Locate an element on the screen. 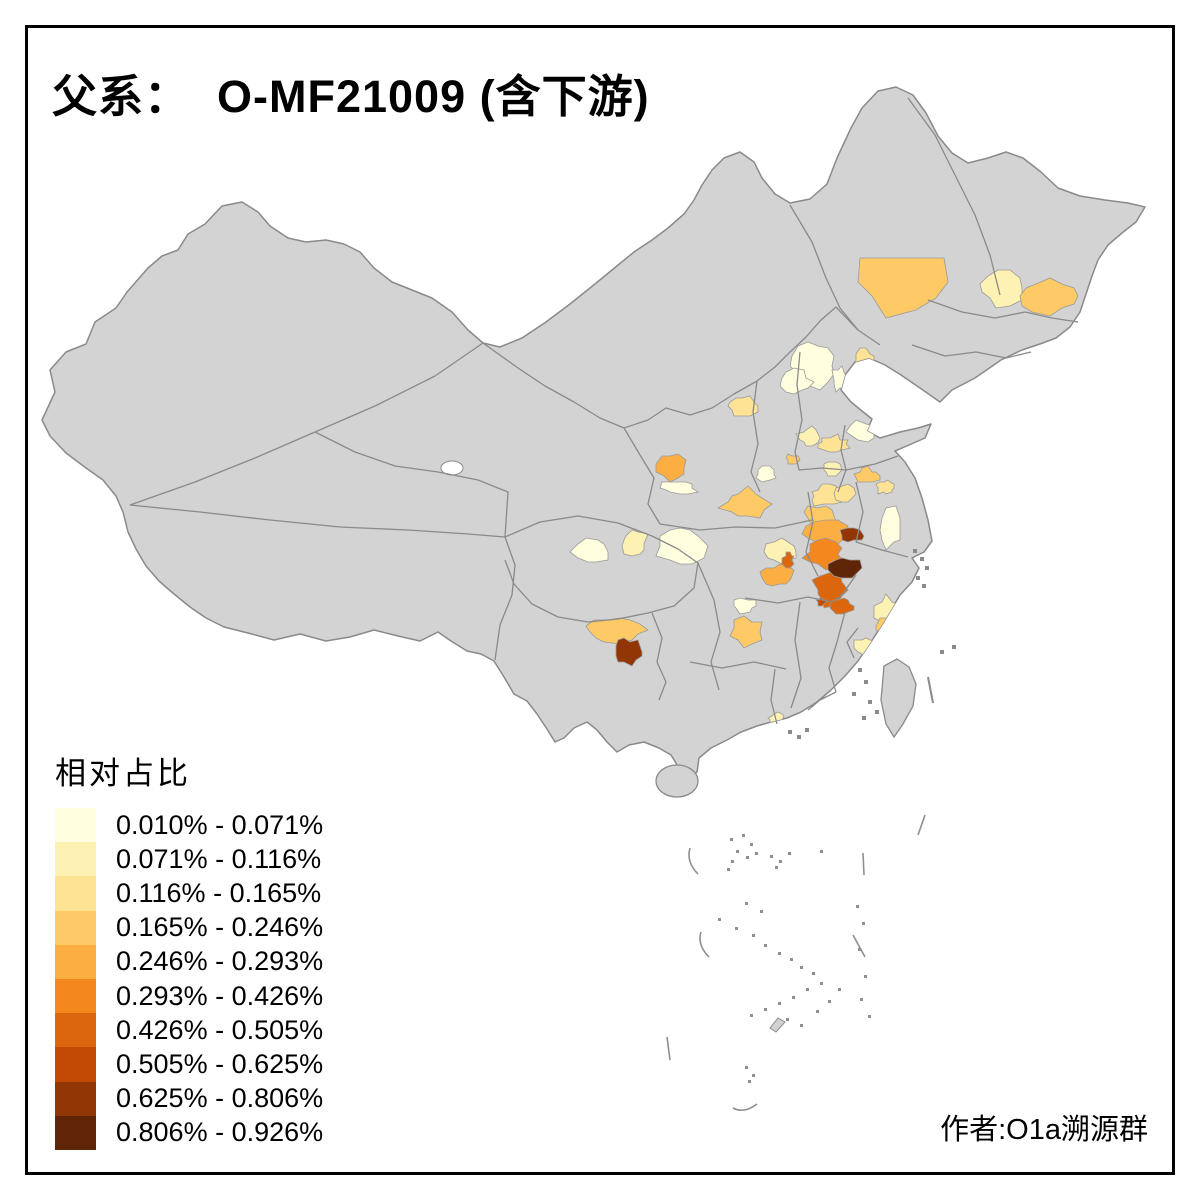 The height and width of the screenshot is (1200, 1200). legend-title: 相对占比 is located at coordinates (123, 773).